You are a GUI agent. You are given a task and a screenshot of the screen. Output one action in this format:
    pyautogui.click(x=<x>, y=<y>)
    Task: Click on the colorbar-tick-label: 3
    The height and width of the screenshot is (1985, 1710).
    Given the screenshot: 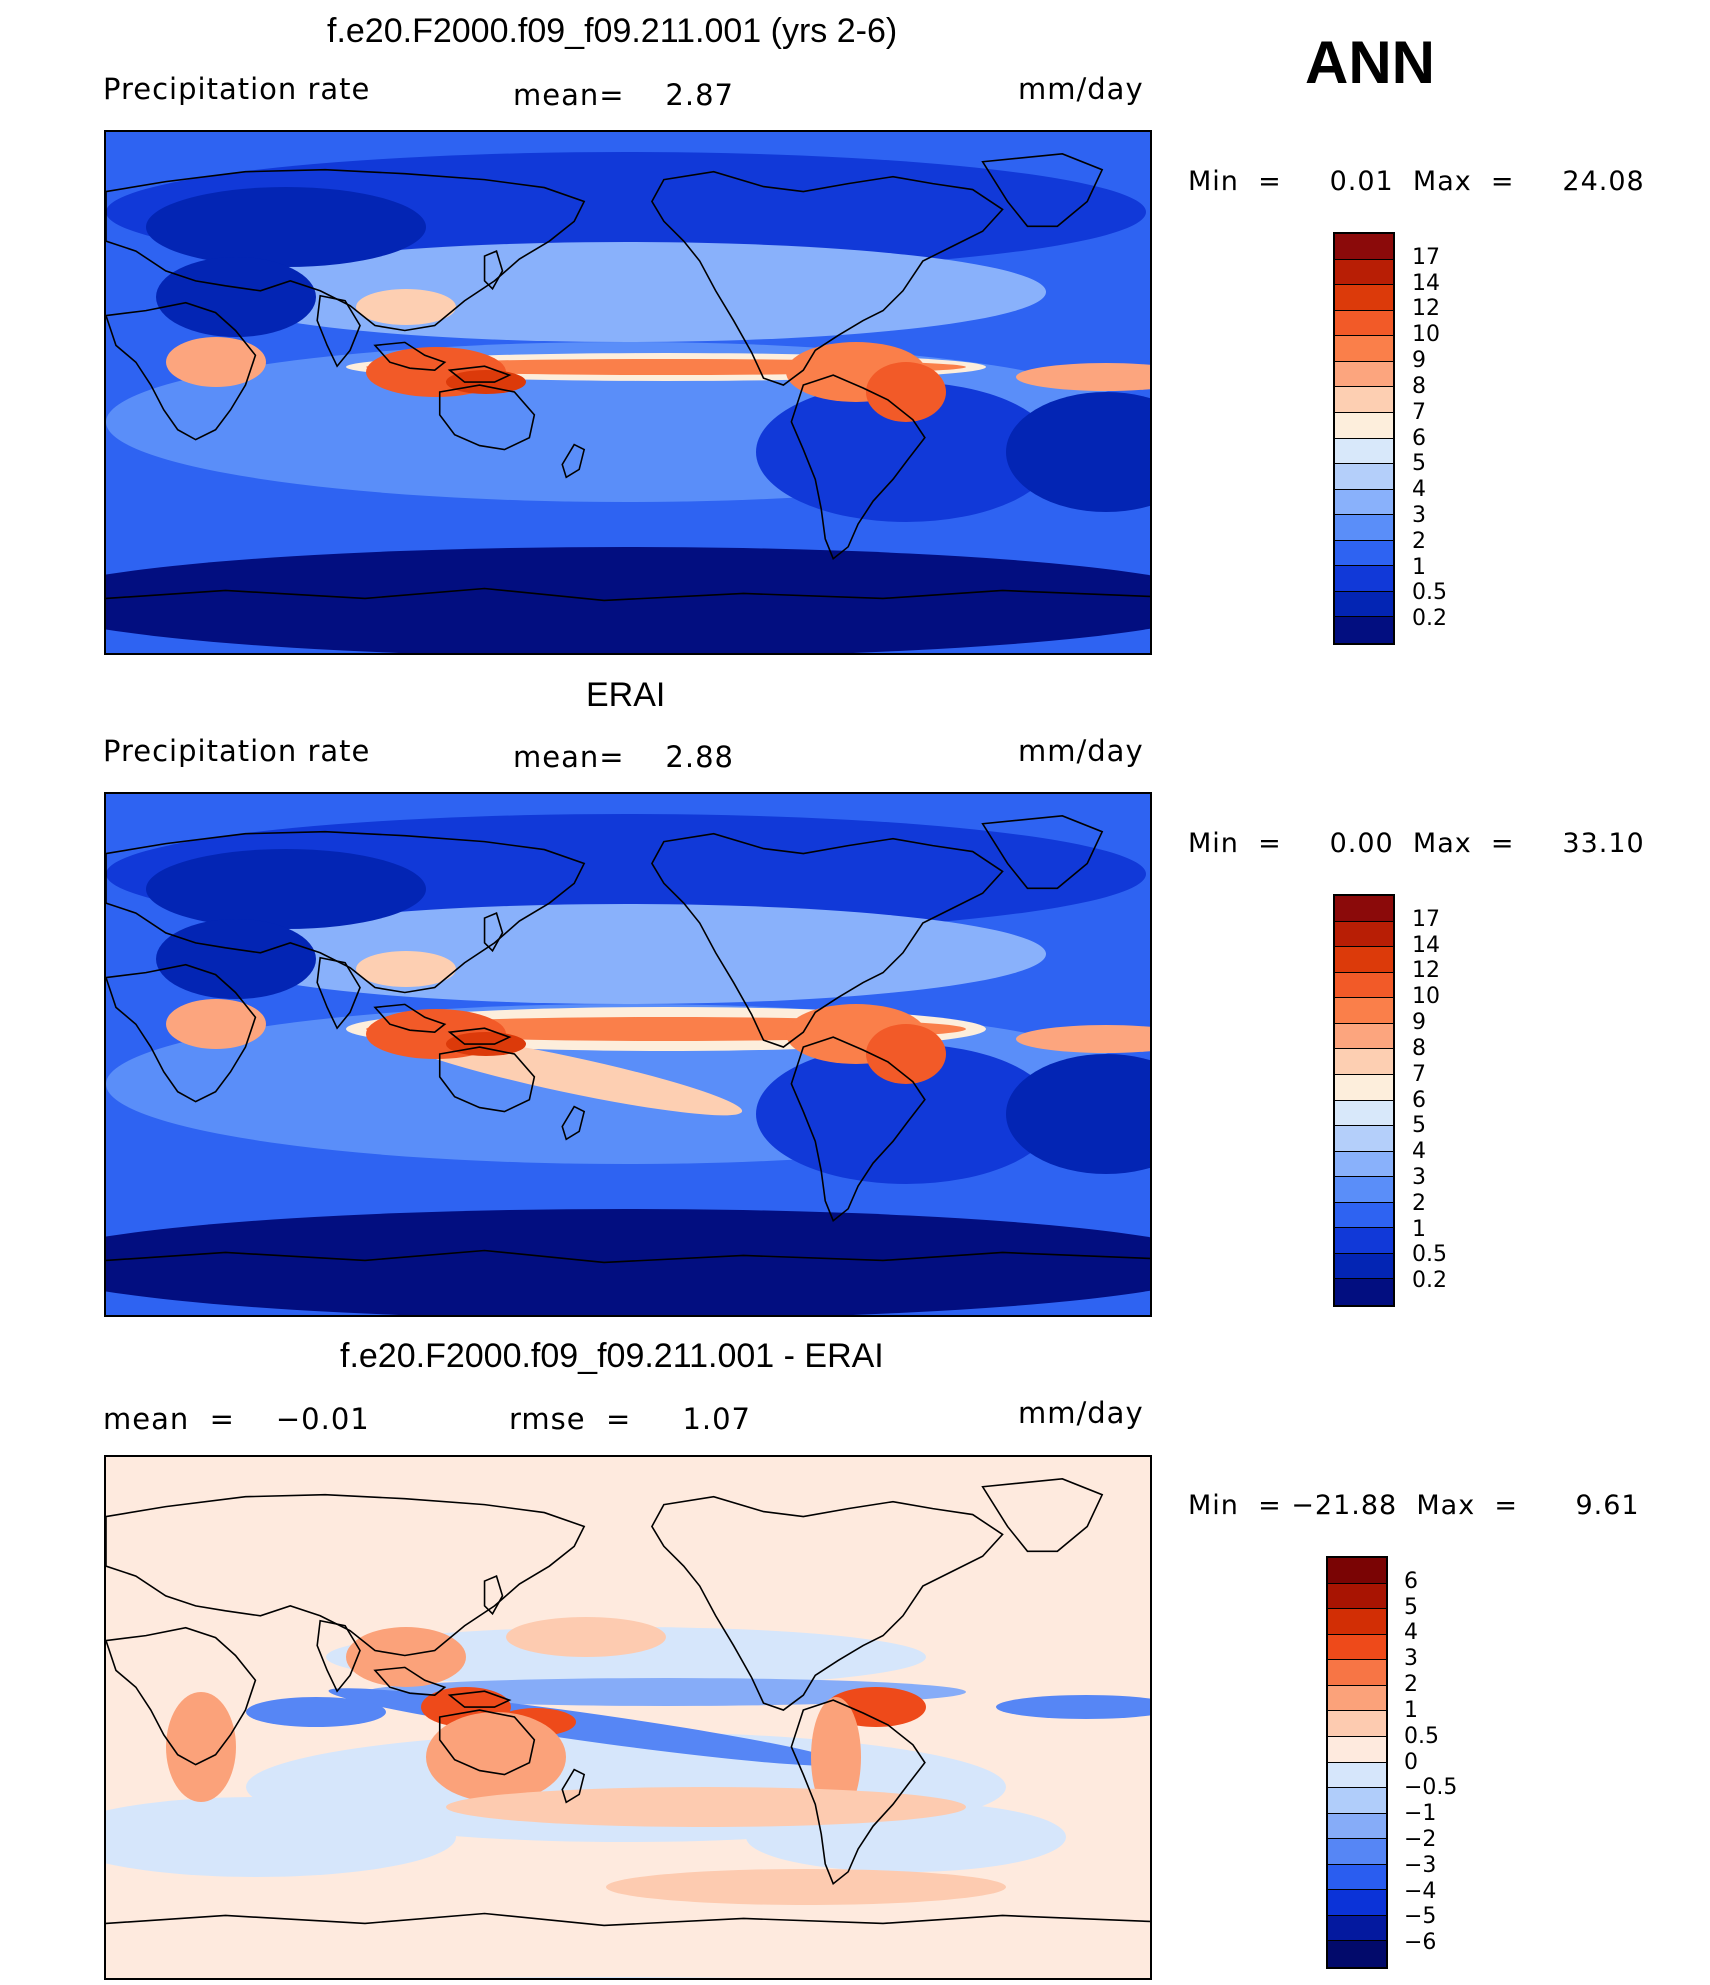 What is the action you would take?
    pyautogui.click(x=1419, y=515)
    